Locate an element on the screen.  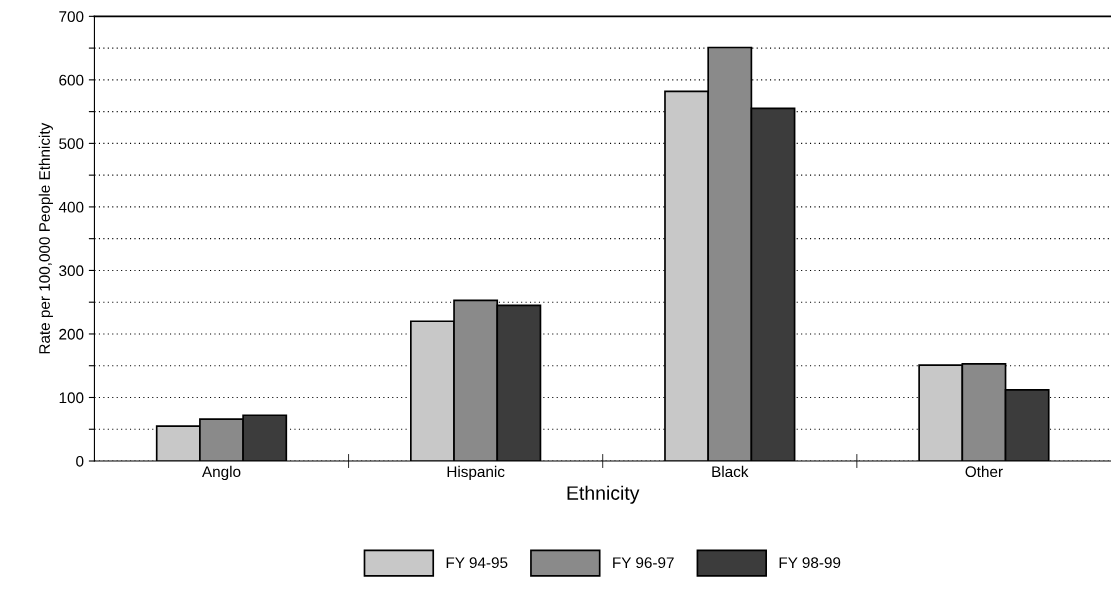
y-tick-label: 200 is located at coordinates (71, 334).